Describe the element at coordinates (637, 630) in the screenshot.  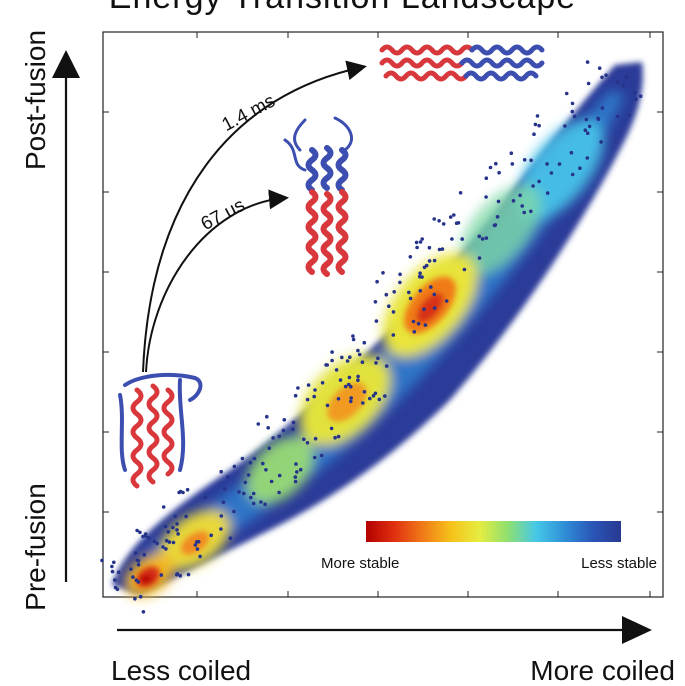
I see `x-axis-arrowhead` at that location.